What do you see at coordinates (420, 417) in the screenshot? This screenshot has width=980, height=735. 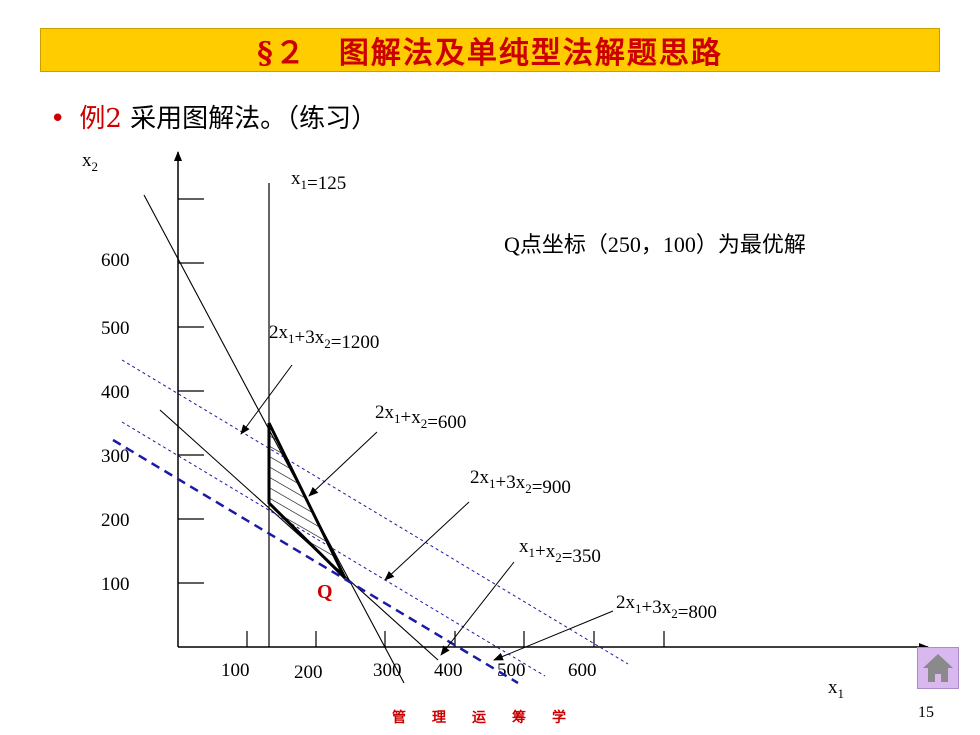 I see `label-2x1-x2-600: 2x1+x2=600` at bounding box center [420, 417].